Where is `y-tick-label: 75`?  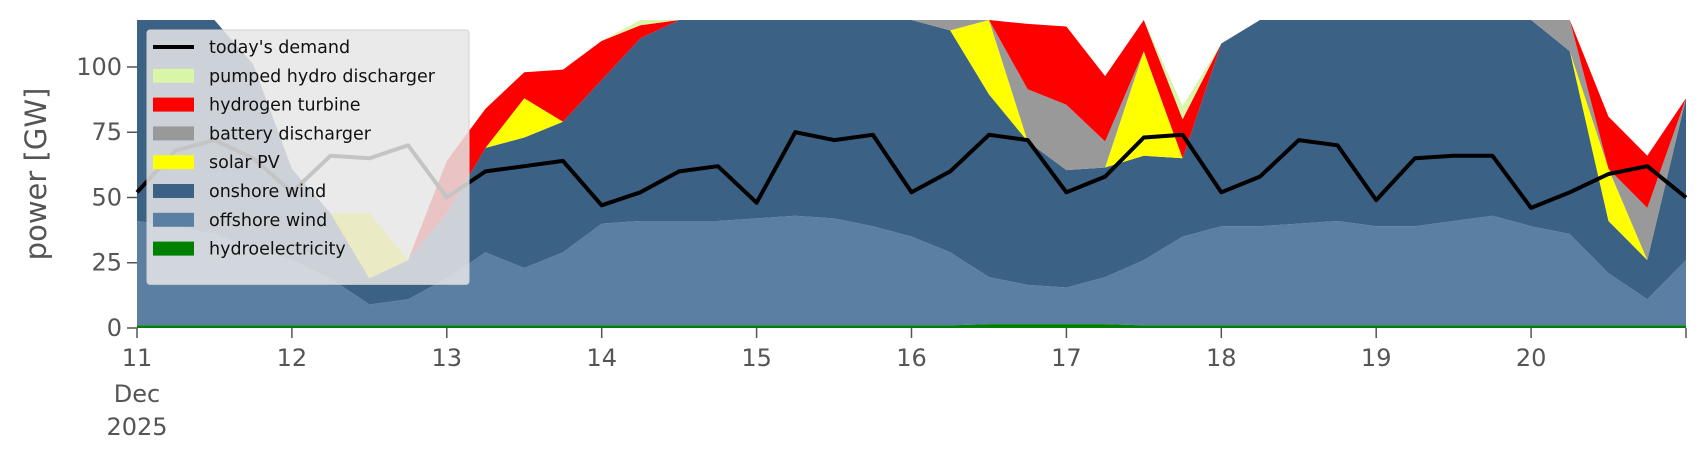 y-tick-label: 75 is located at coordinates (106, 132).